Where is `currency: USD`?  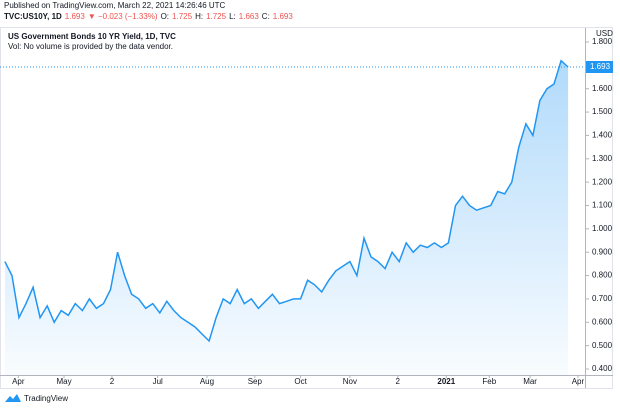
currency: USD is located at coordinates (604, 33).